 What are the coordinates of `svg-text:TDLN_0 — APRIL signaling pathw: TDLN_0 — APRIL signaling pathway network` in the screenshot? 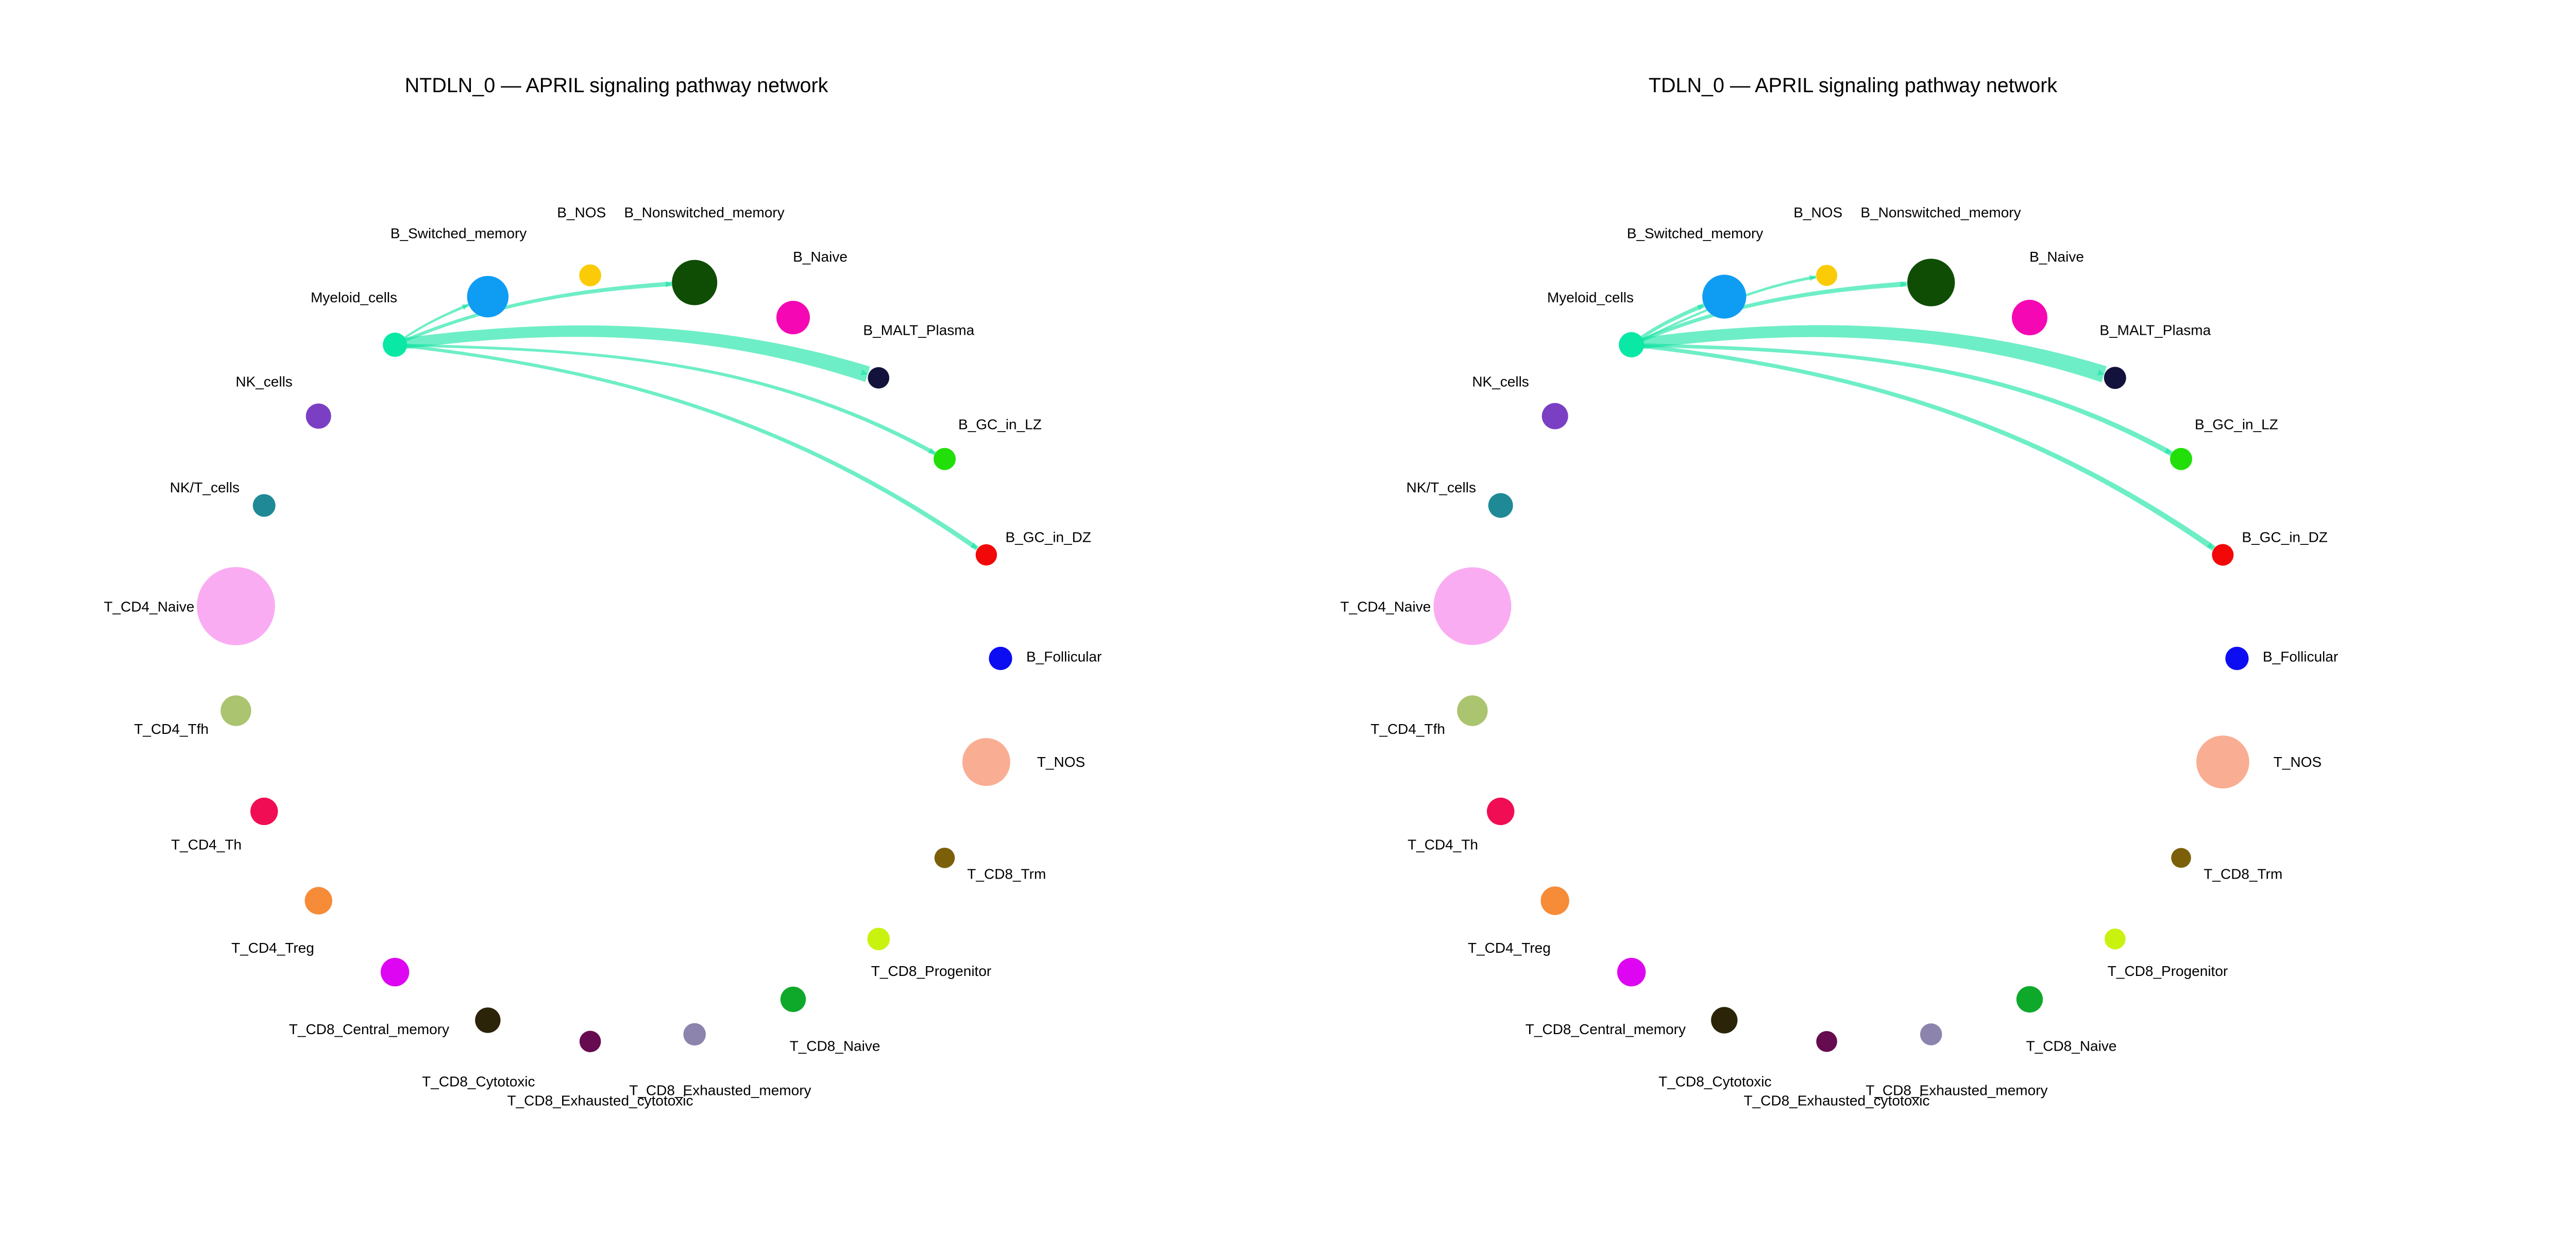 It's located at (1853, 85).